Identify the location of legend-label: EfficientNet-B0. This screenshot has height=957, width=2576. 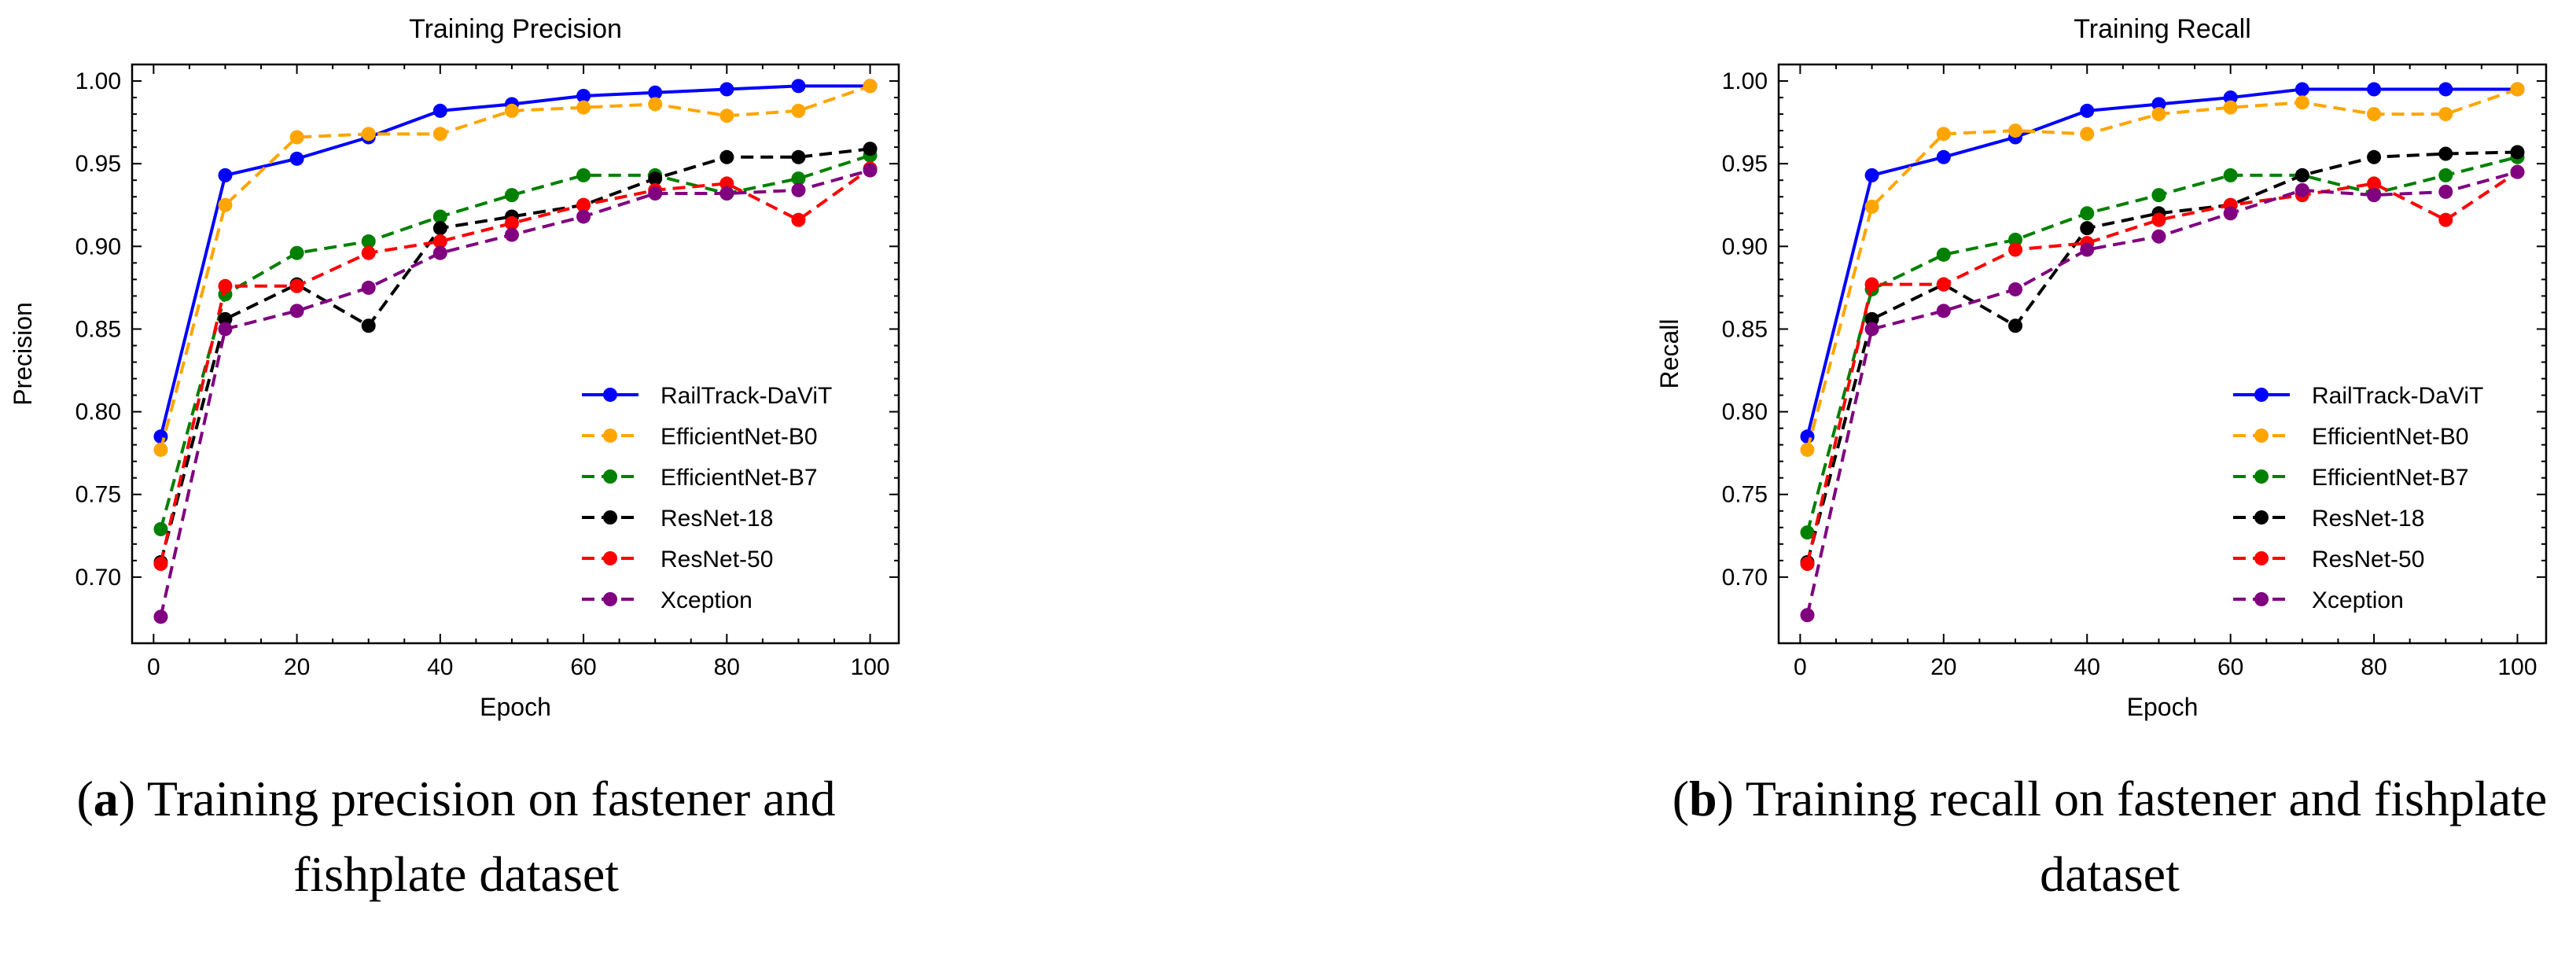
(740, 437).